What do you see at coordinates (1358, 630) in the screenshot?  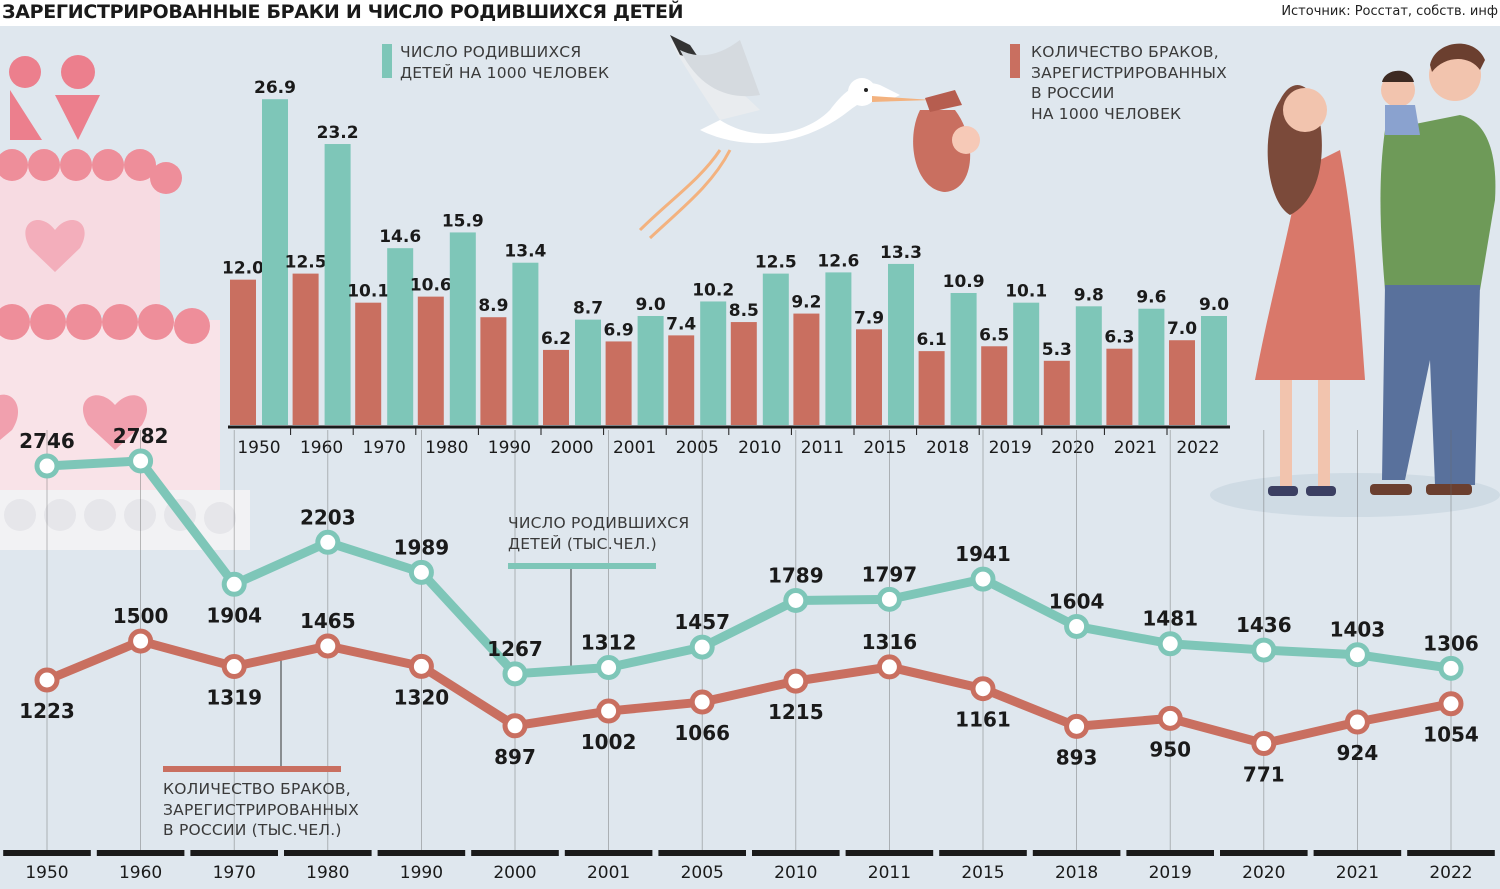 I see `line-value-label: 1403` at bounding box center [1358, 630].